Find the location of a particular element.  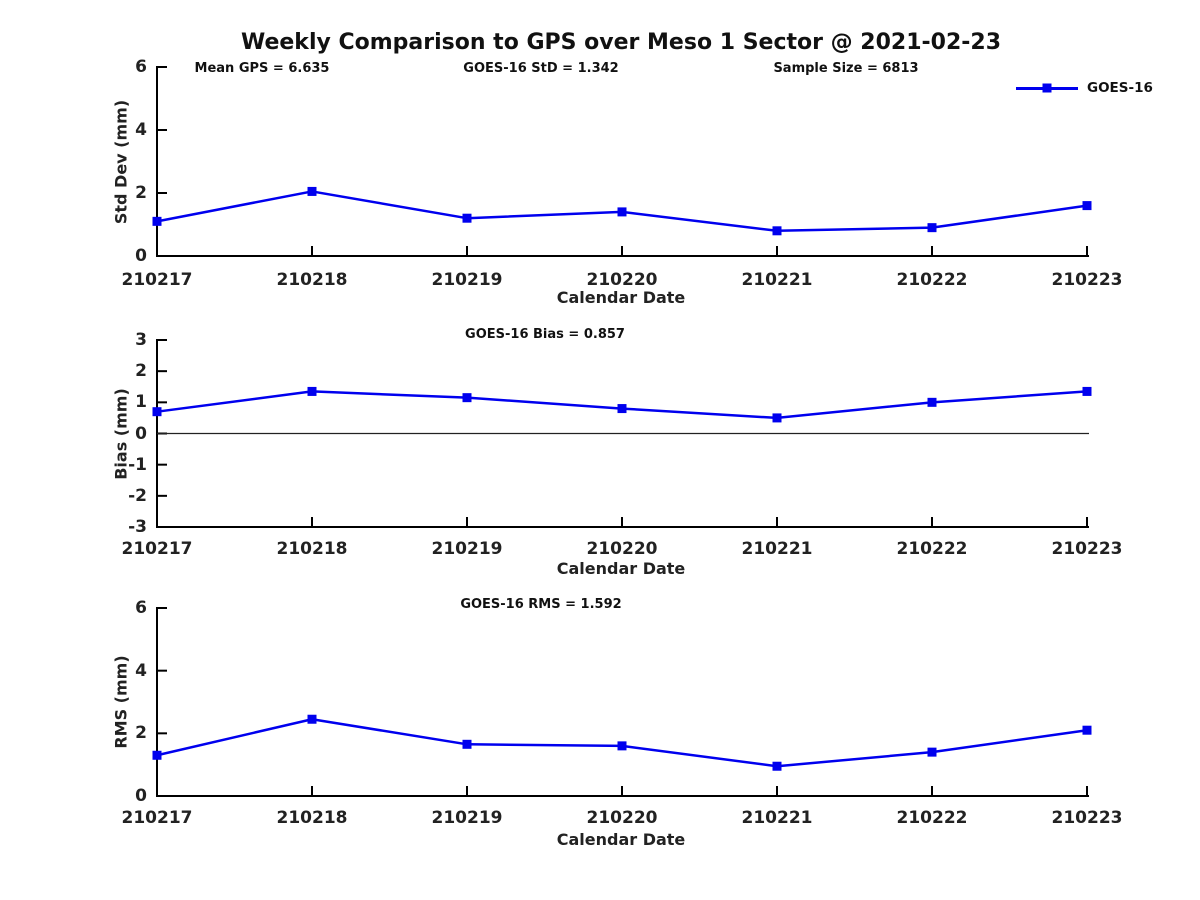

annotation-goes16-bias: GOES-16 Bias = 0.857 is located at coordinates (545, 334).